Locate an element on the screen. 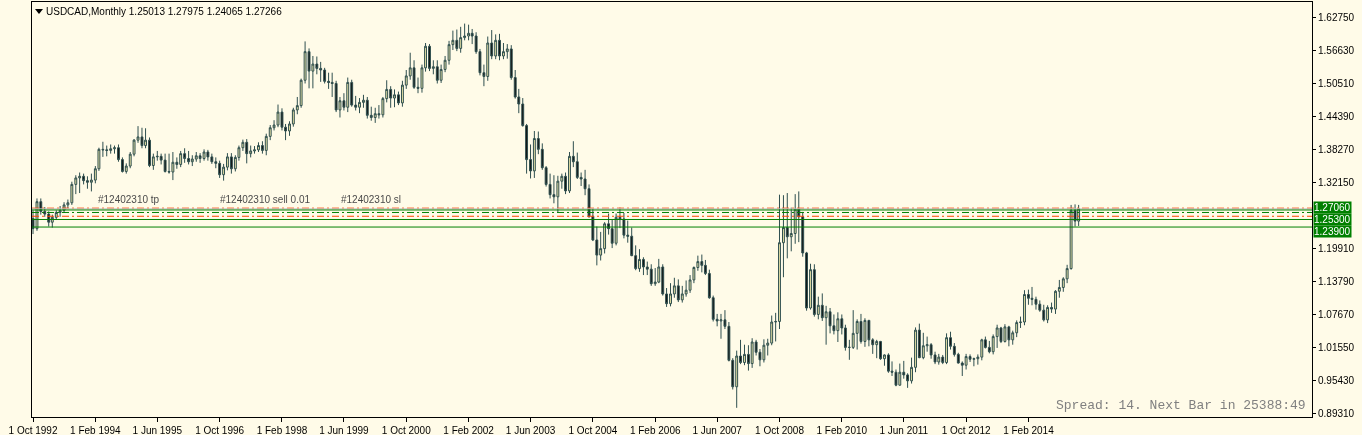 The image size is (1362, 435). x-tick-label: 1 Oct 1992 is located at coordinates (33, 430).